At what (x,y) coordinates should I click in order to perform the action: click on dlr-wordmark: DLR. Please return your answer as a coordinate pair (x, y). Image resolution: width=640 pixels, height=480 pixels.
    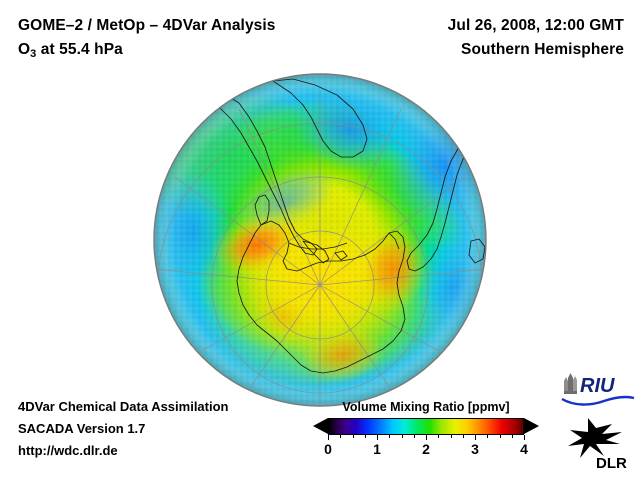
    Looking at the image, I should click on (611, 463).